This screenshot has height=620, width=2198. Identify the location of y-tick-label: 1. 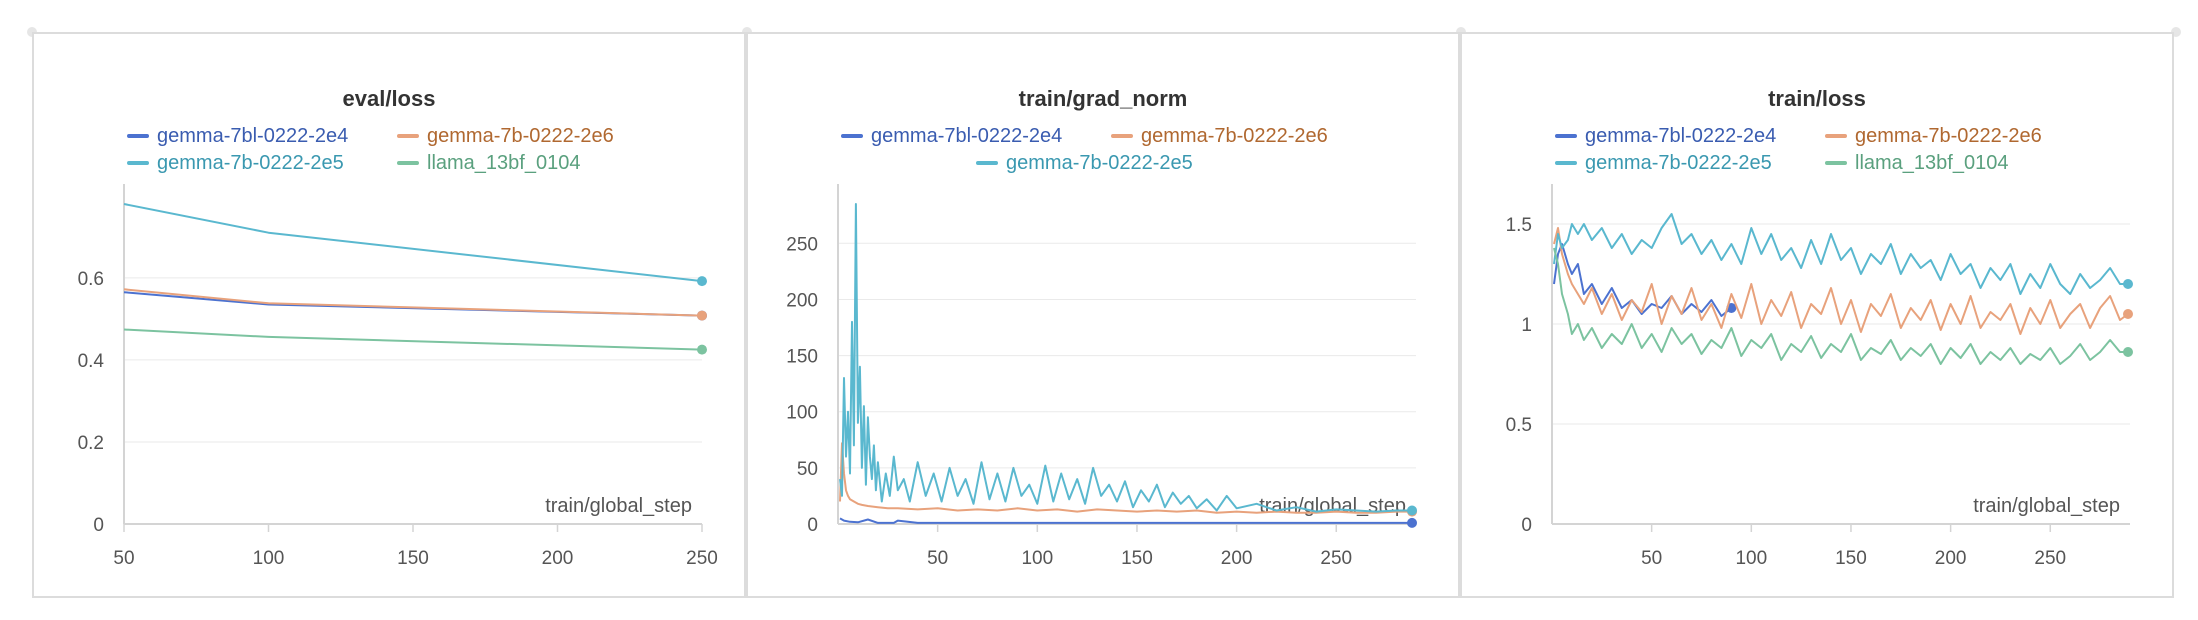
(1526, 325).